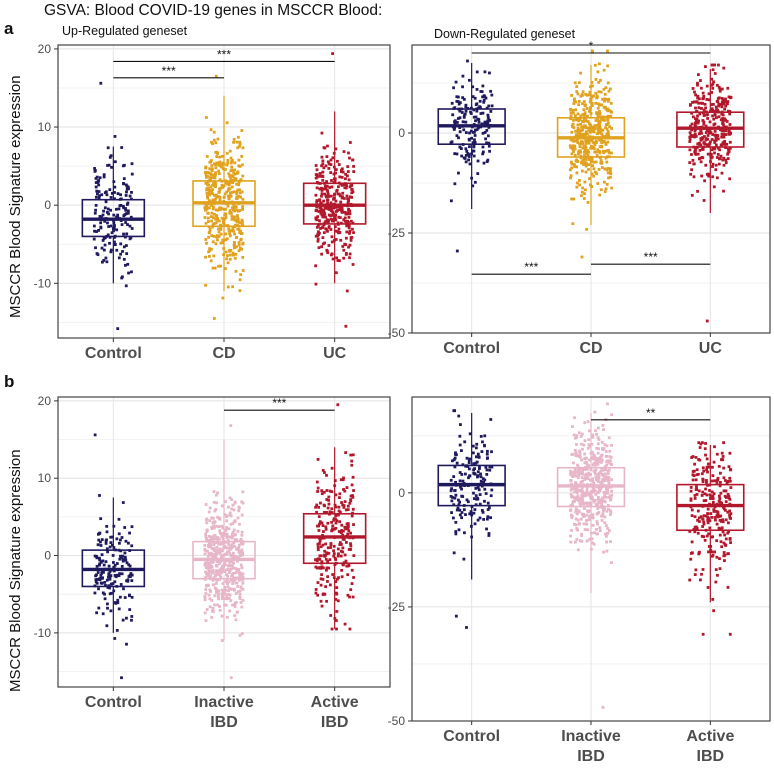 The height and width of the screenshot is (769, 774). What do you see at coordinates (279, 403) in the screenshot?
I see `significance-label: ***` at bounding box center [279, 403].